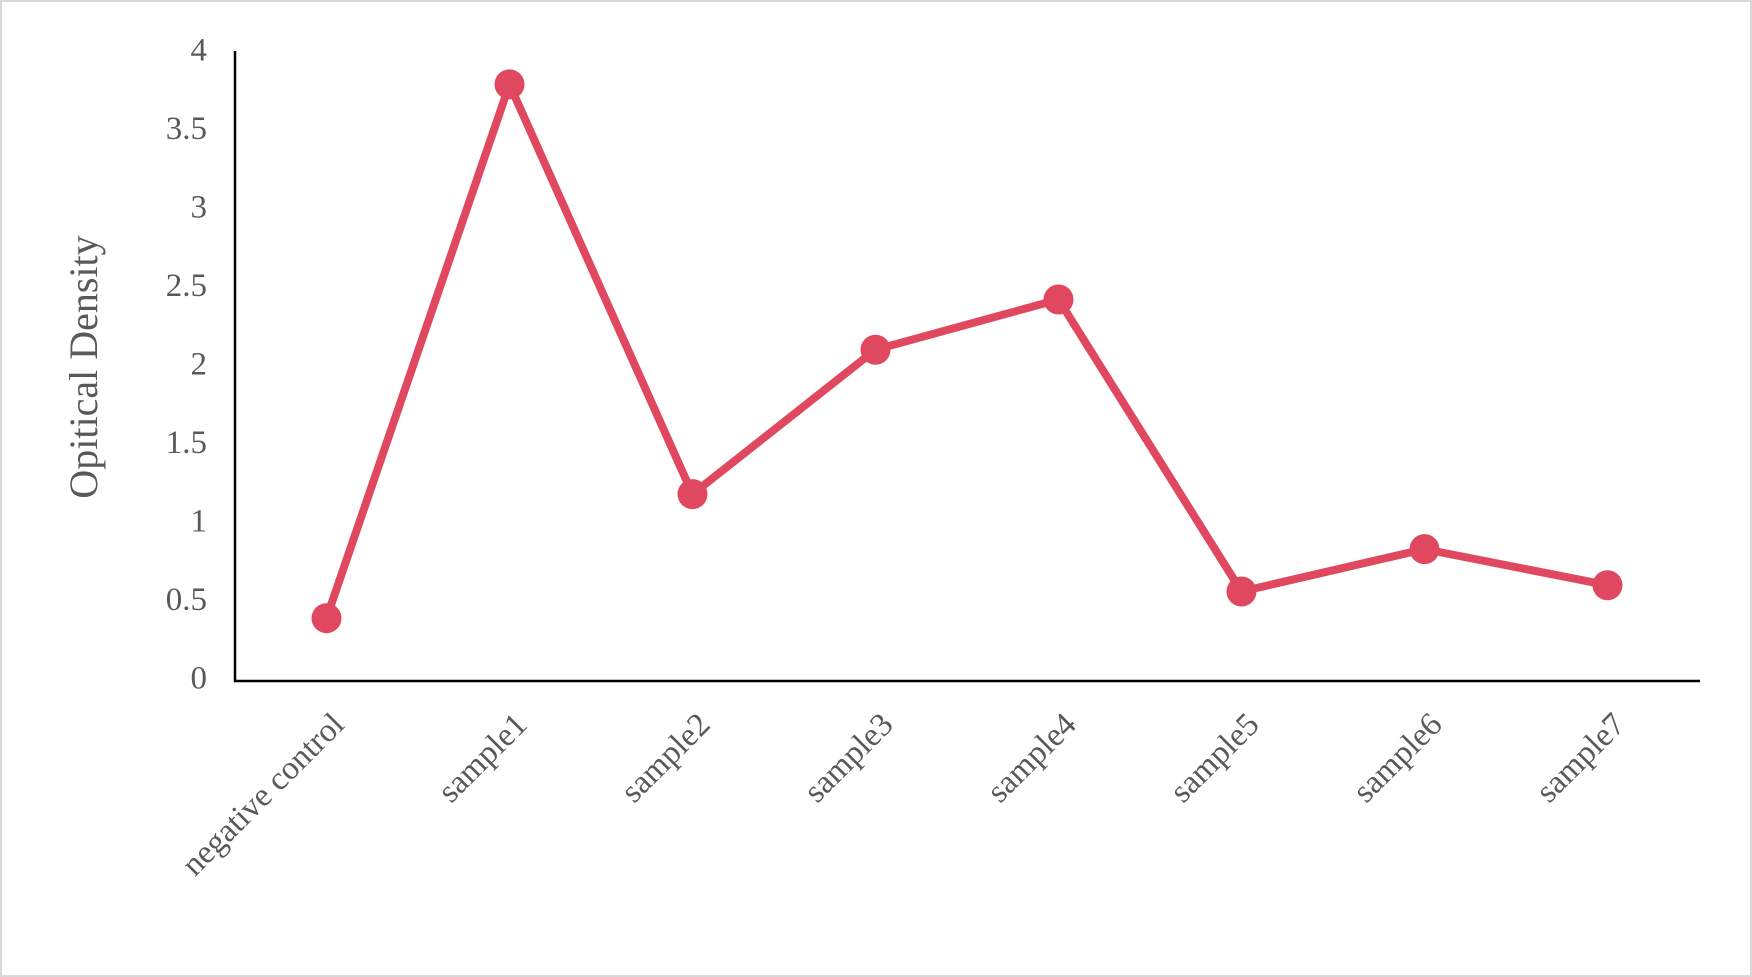  I want to click on y-tick-label: 2, so click(199, 365).